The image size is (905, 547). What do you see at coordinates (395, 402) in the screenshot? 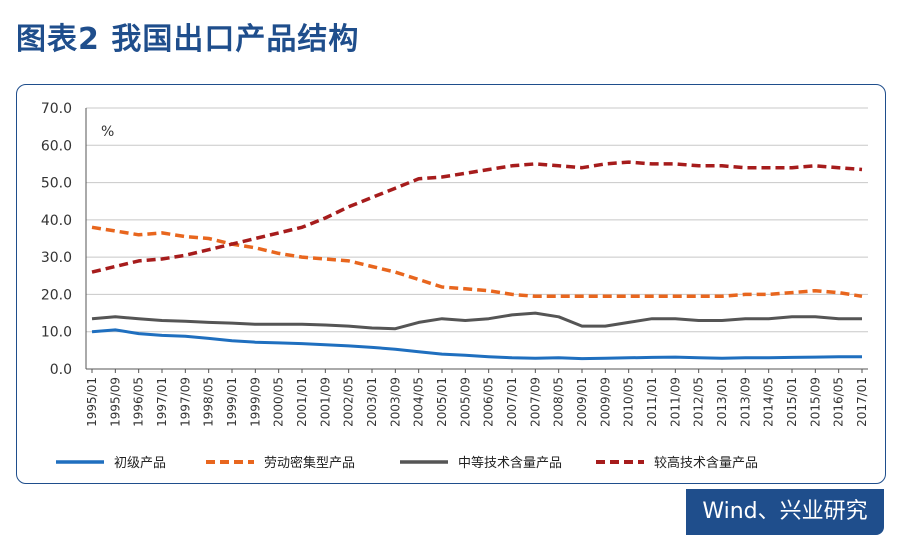
I see `x-tick-label: 2003/09` at bounding box center [395, 402].